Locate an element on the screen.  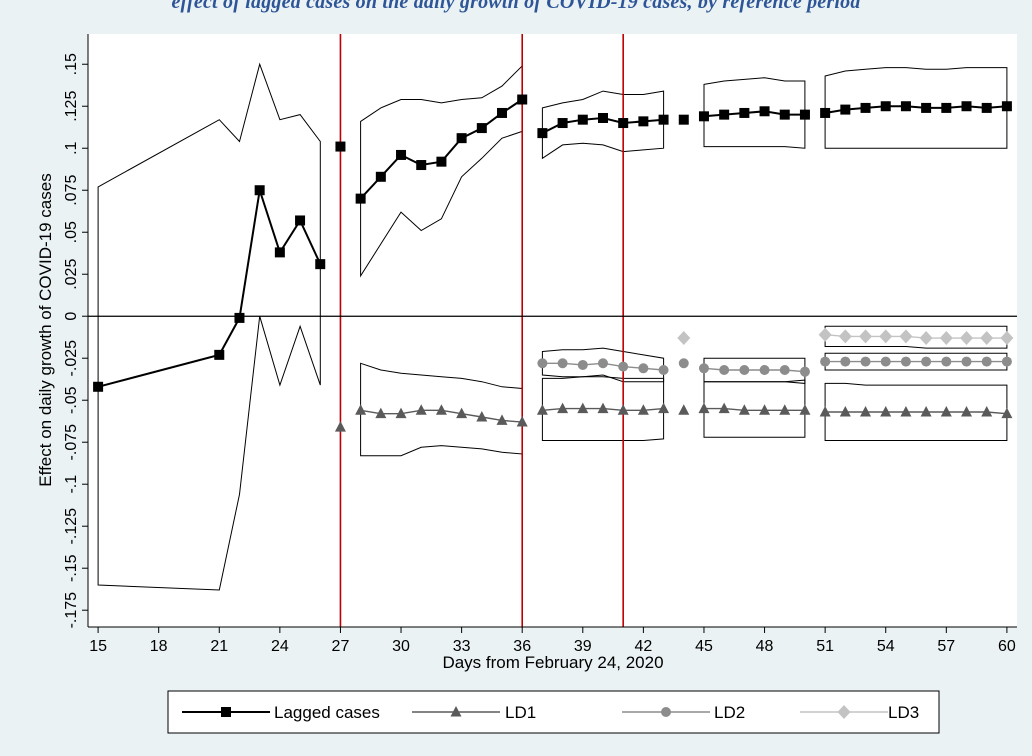
x-tick-label: 60 is located at coordinates (1007, 646).